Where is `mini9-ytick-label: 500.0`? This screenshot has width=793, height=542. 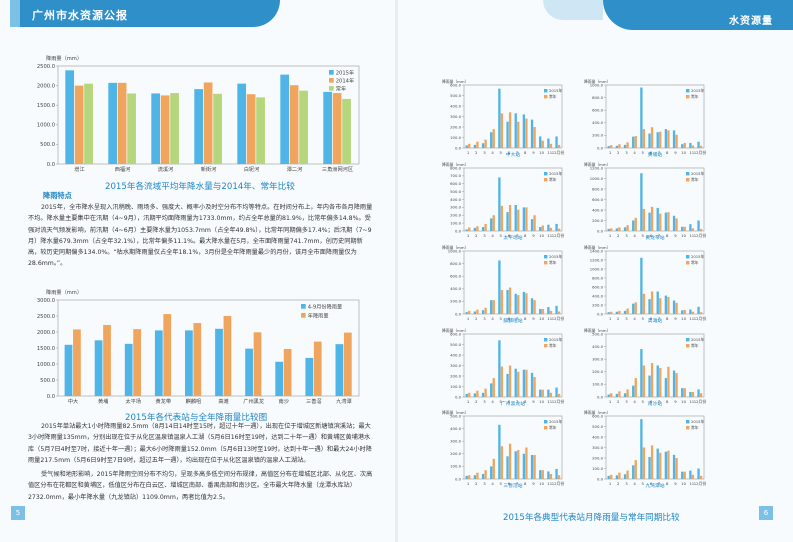
mini9-ytick-label: 500.0 is located at coordinates (455, 415).